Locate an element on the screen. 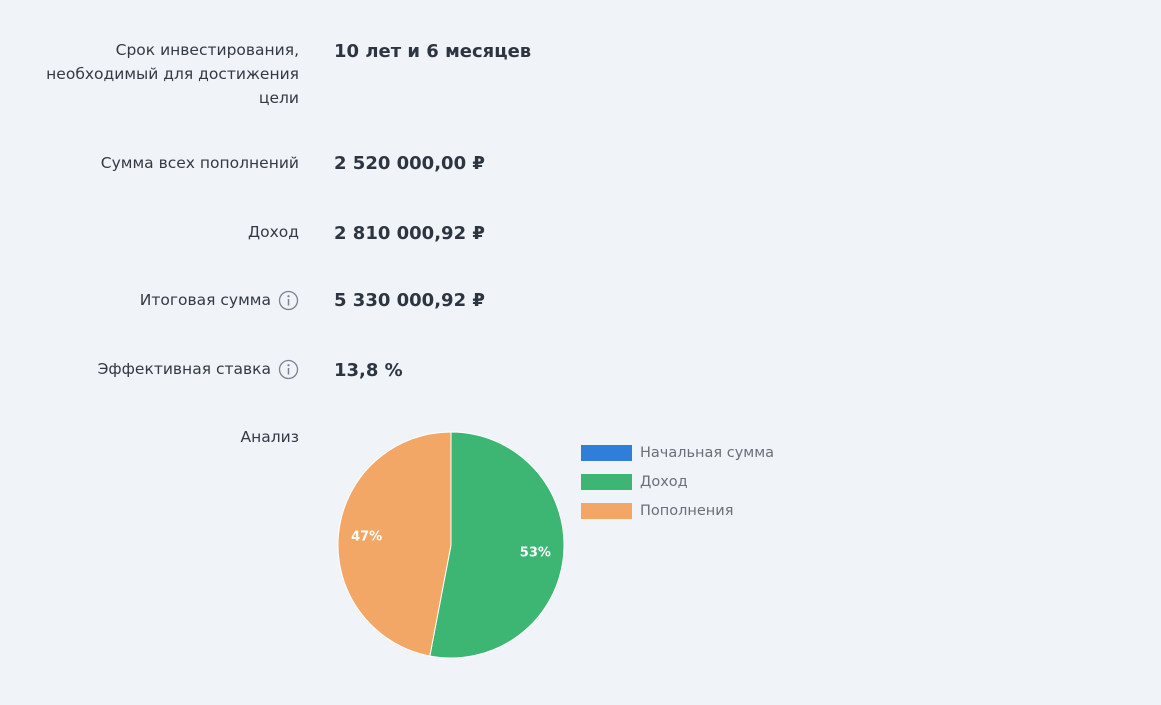  result-label: Итоговая сумма is located at coordinates (205, 300).